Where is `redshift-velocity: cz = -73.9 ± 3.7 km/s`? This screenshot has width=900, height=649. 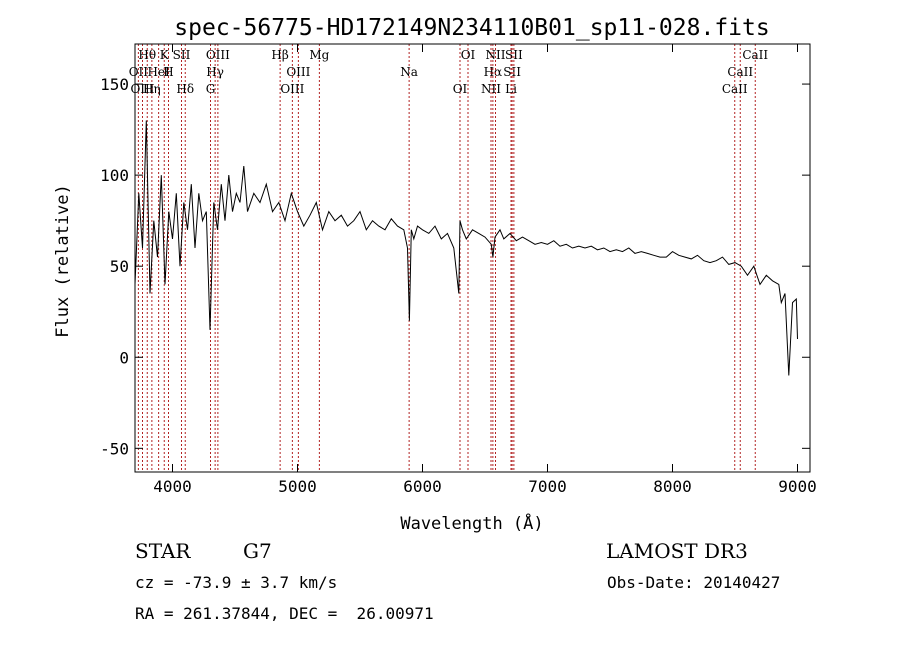
redshift-velocity: cz = -73.9 ± 3.7 km/s is located at coordinates (236, 582).